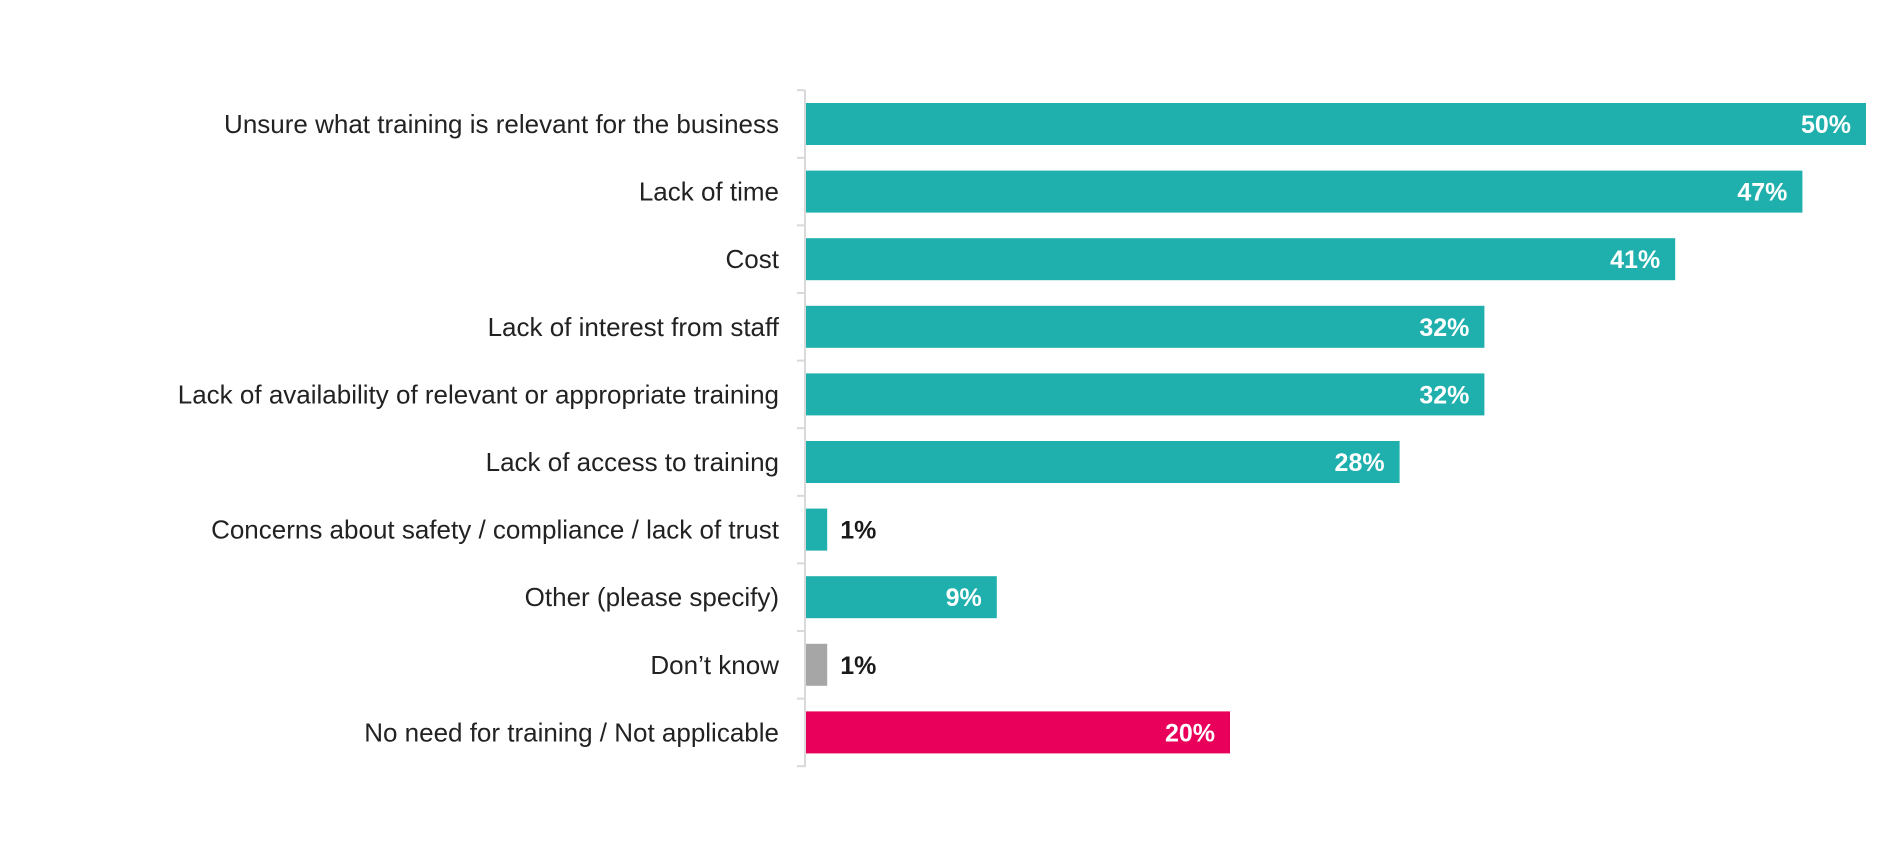 This screenshot has height=850, width=1900. What do you see at coordinates (1360, 463) in the screenshot?
I see `value-label-lack-of-access-to-training: 28%` at bounding box center [1360, 463].